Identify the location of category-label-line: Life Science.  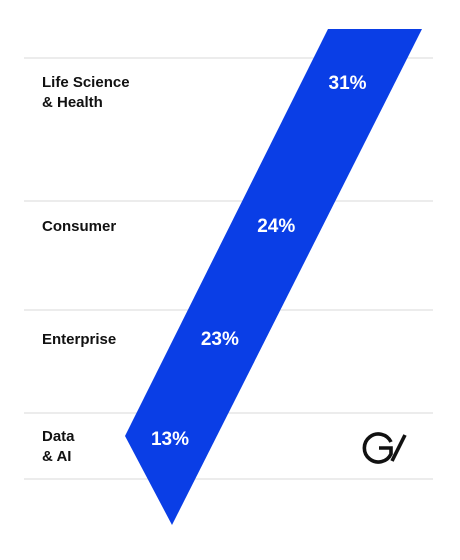
(86, 82).